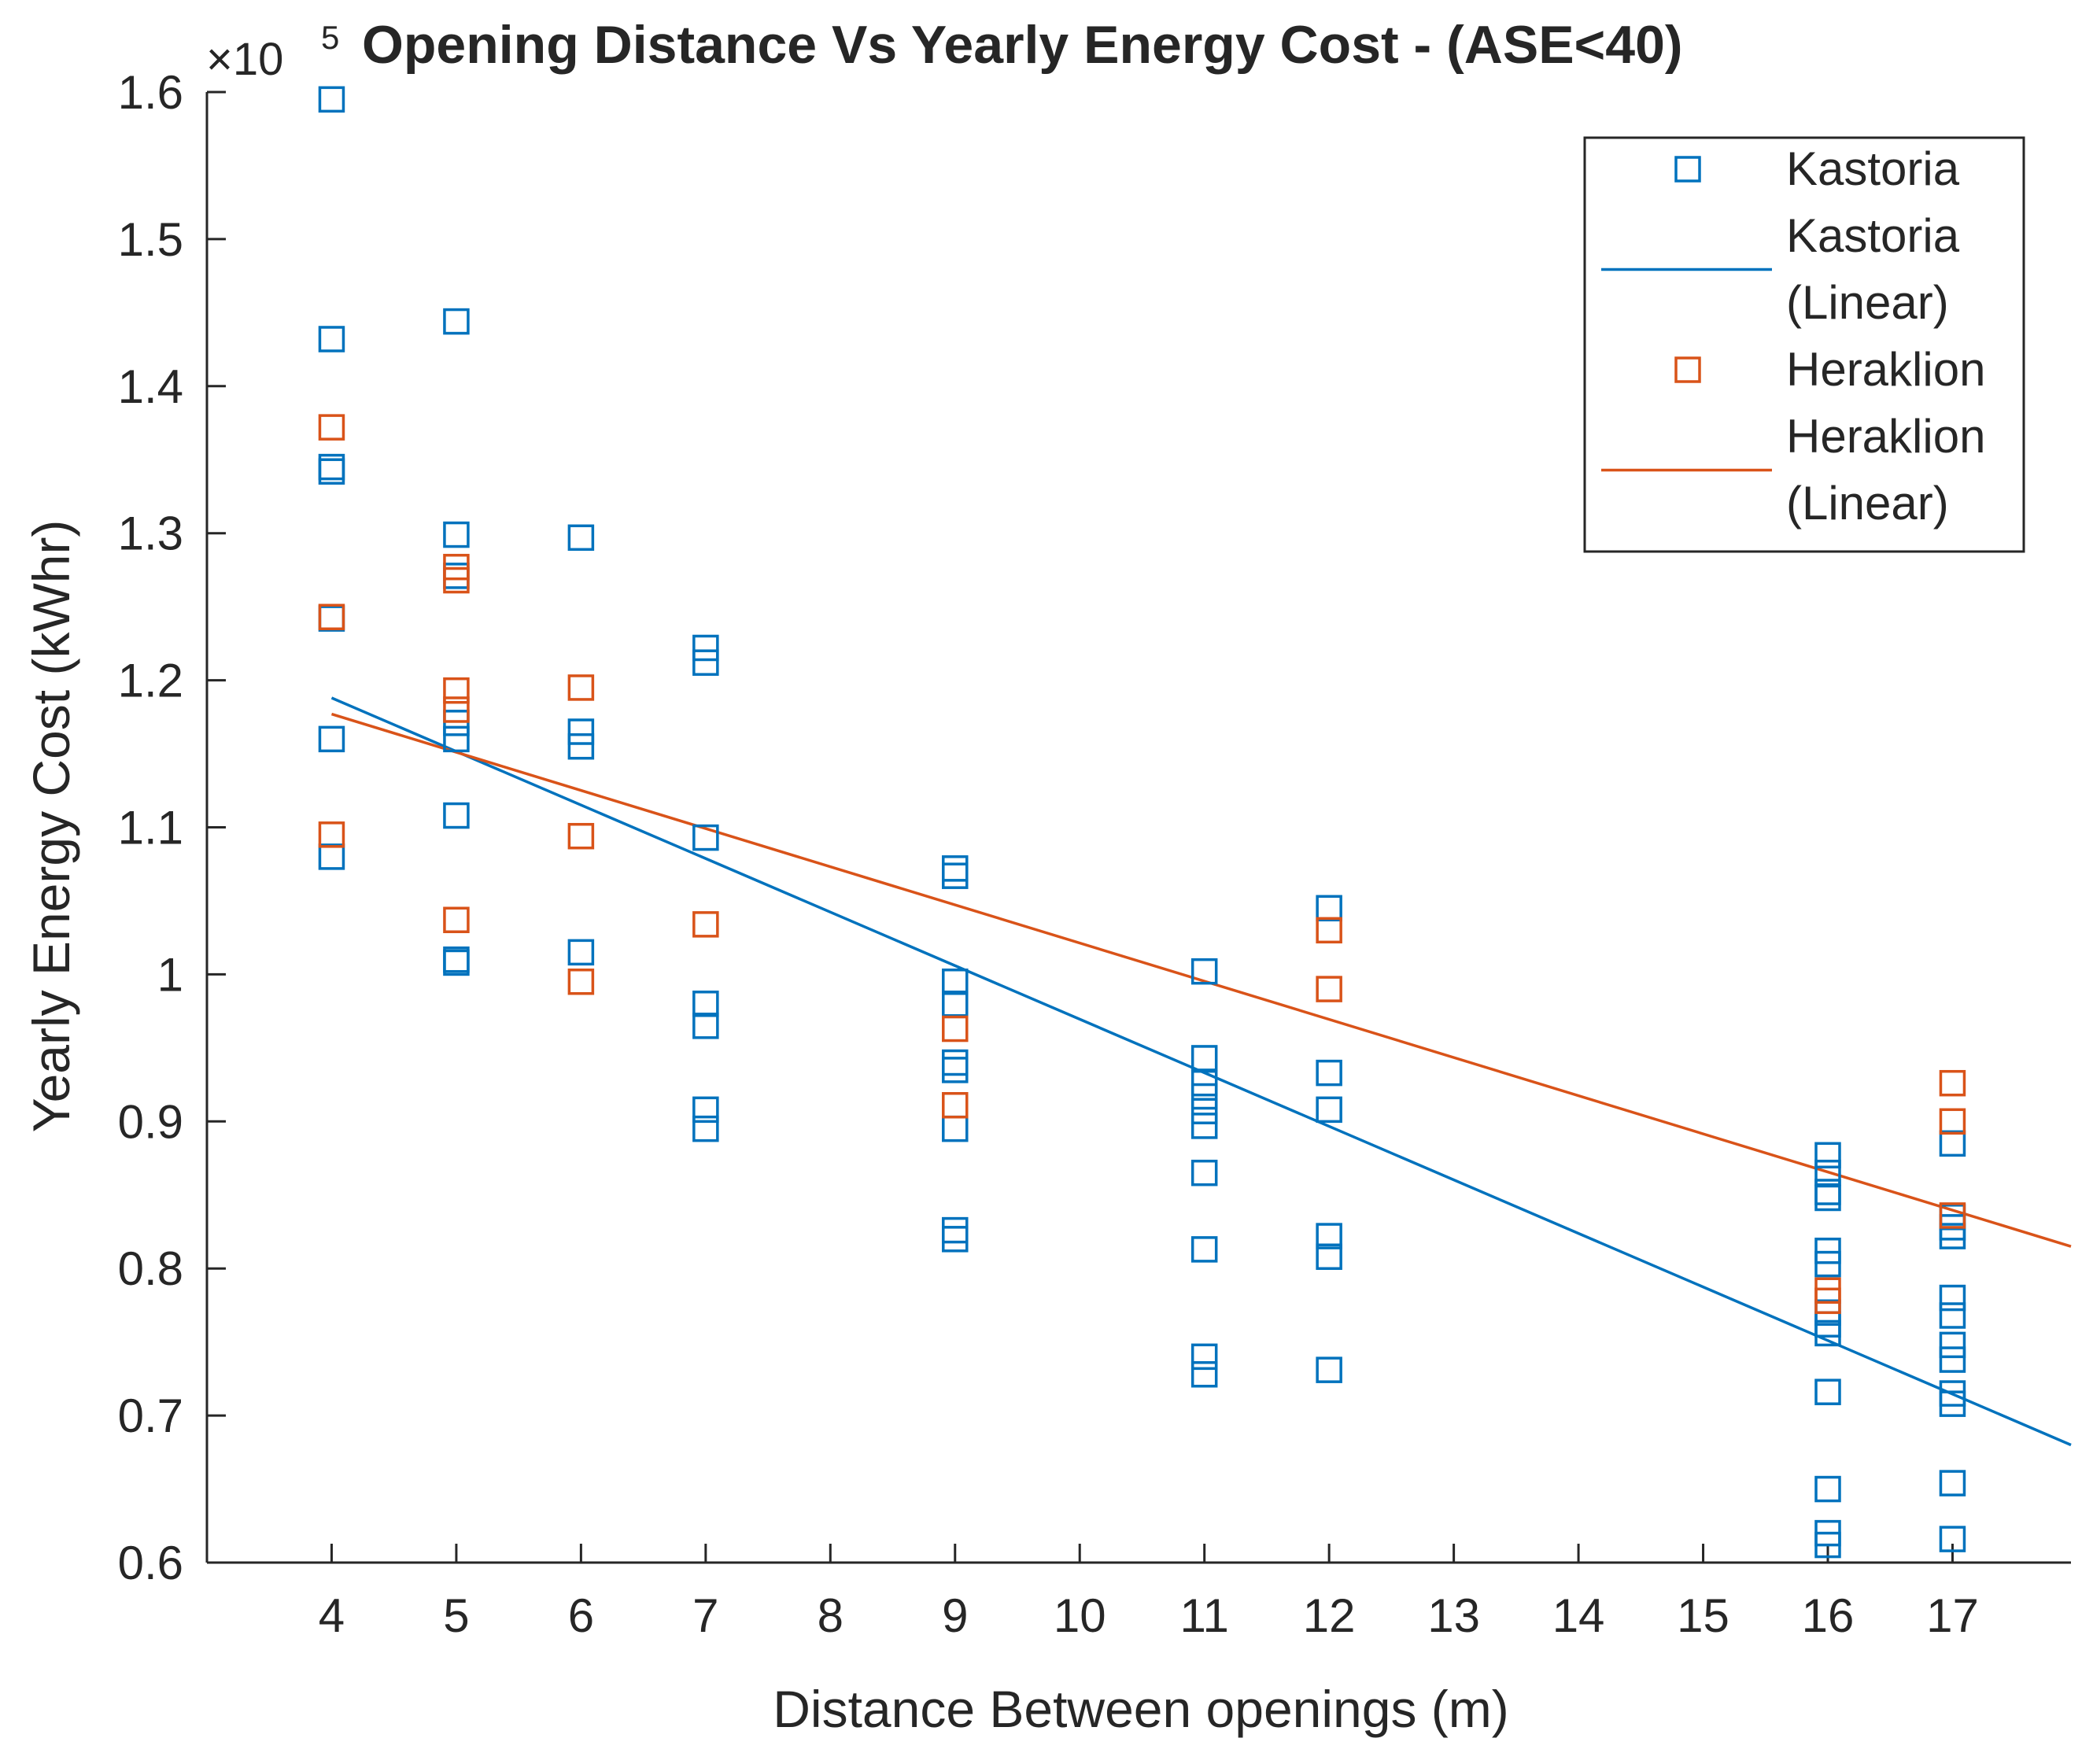 The width and height of the screenshot is (2093, 1764). I want to click on x-tick-label: 14, so click(1578, 1615).